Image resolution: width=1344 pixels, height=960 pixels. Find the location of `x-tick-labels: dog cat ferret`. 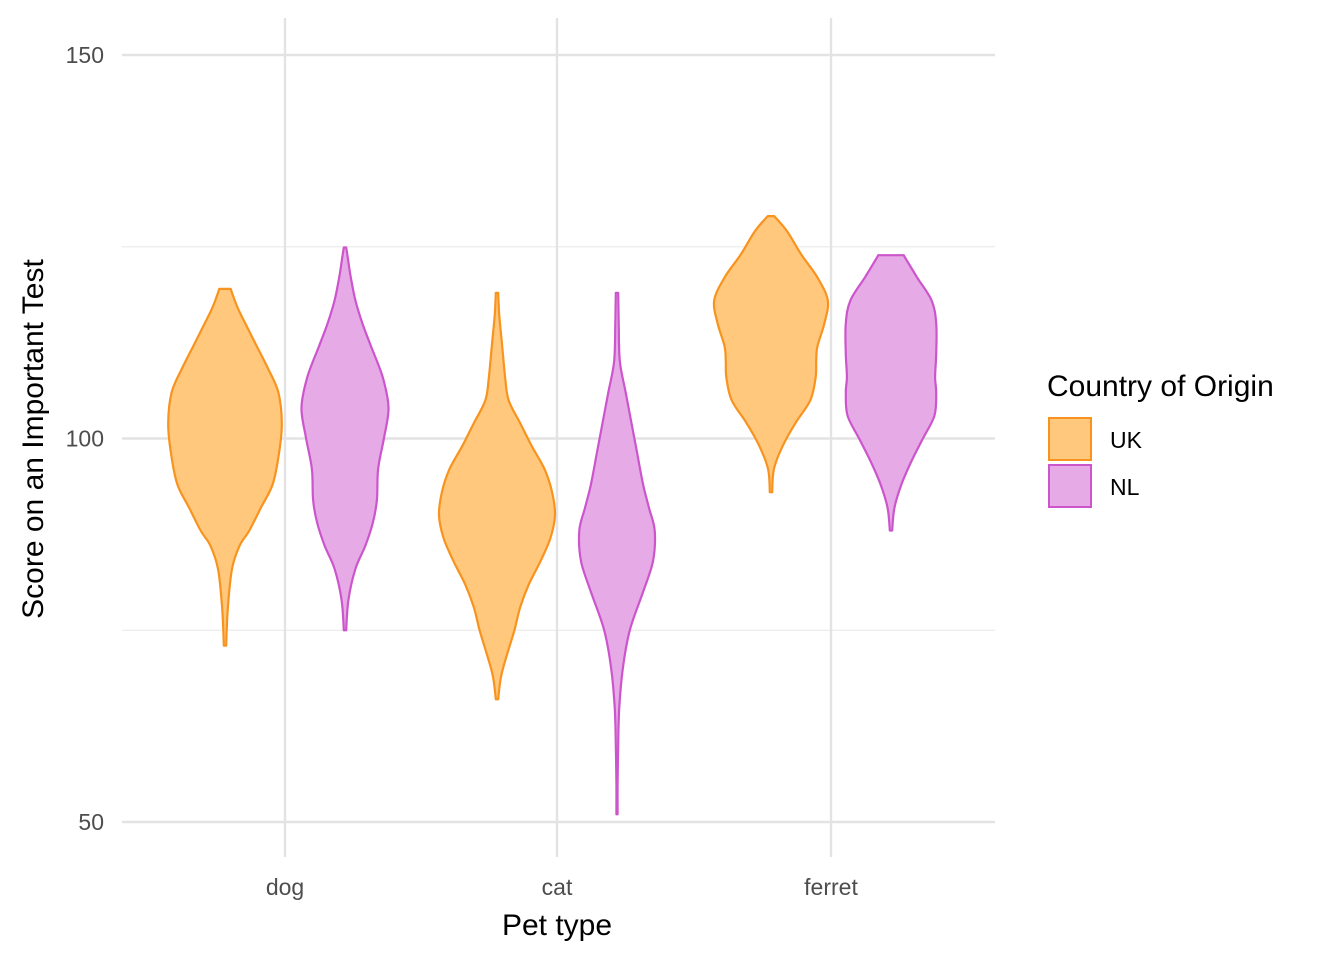

x-tick-labels: dog cat ferret is located at coordinates (562, 887).